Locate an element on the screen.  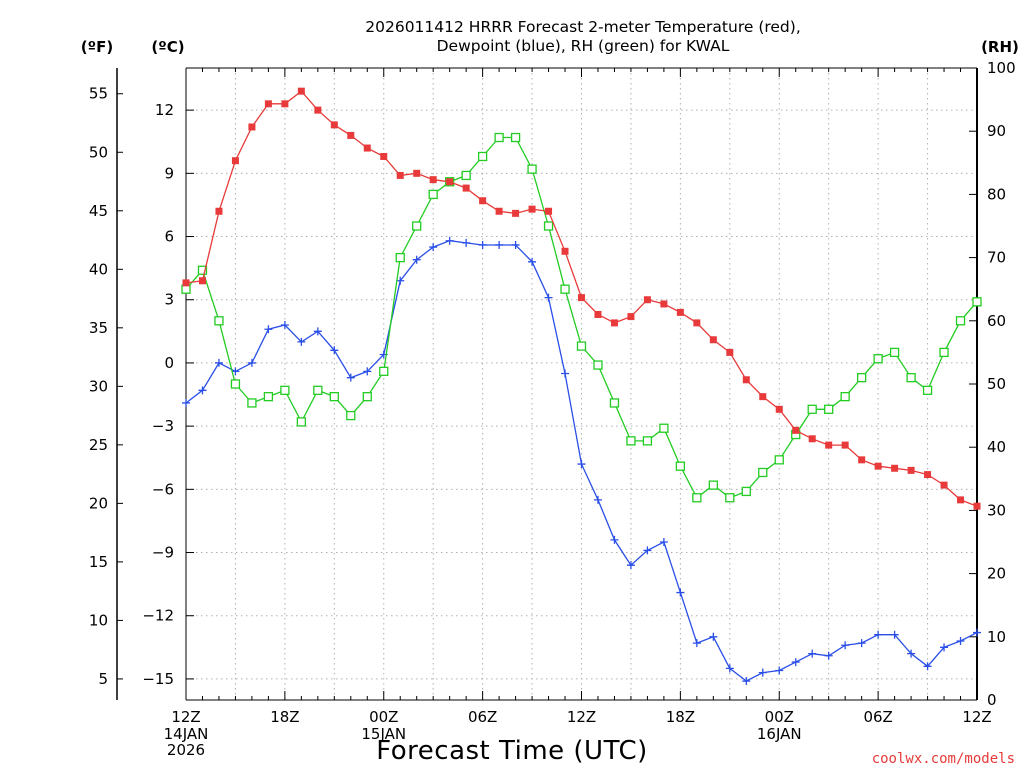
fahrenheit-tick-label: 5 is located at coordinates (103, 679).